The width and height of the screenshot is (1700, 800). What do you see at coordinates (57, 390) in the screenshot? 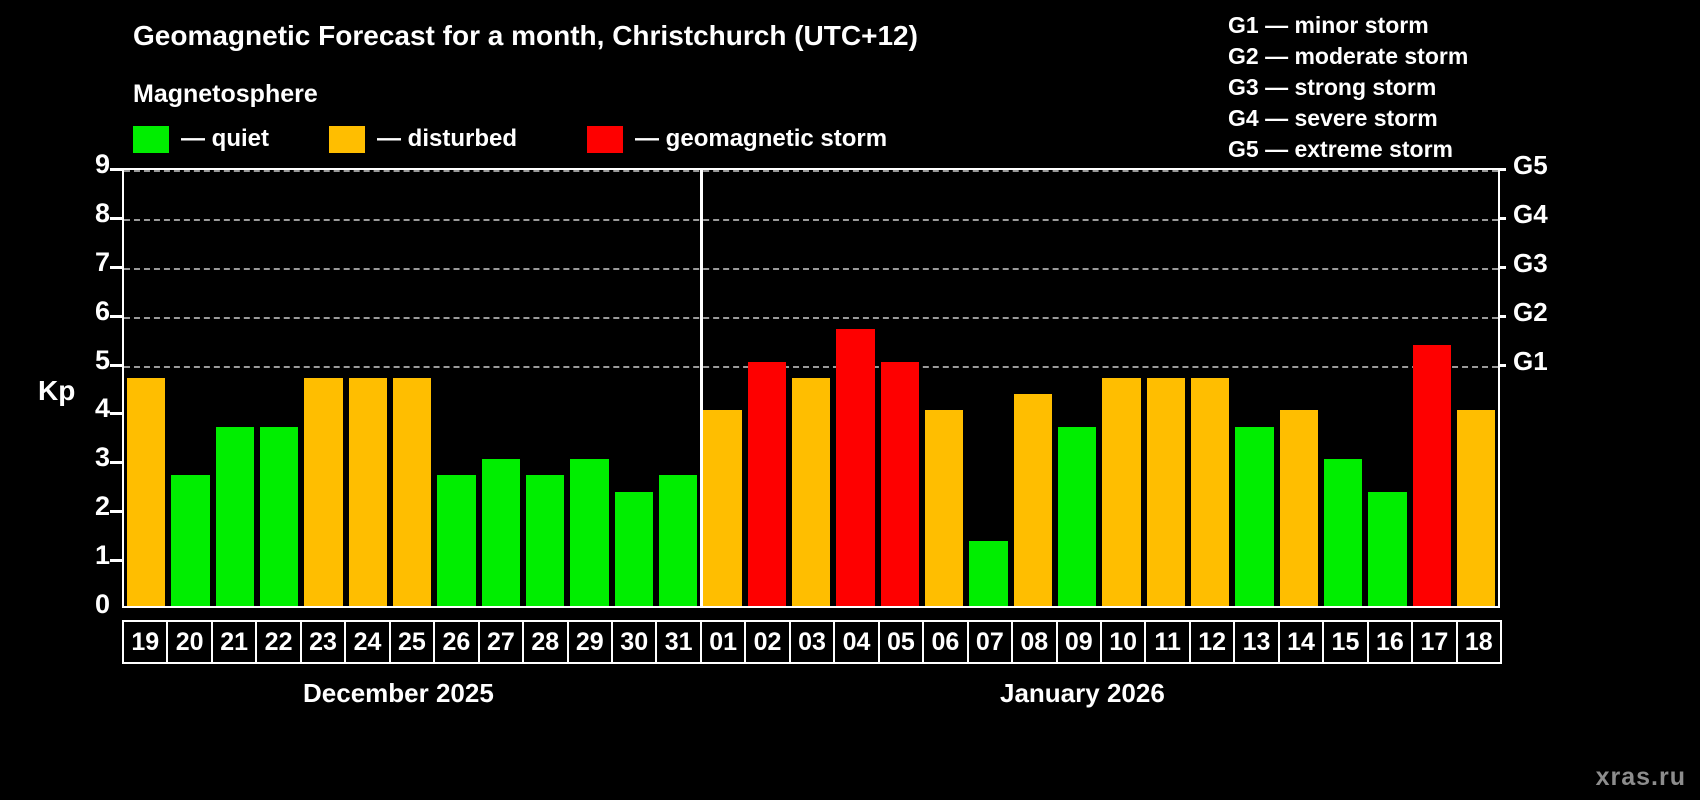
I see `y-axis-title: Kp` at bounding box center [57, 390].